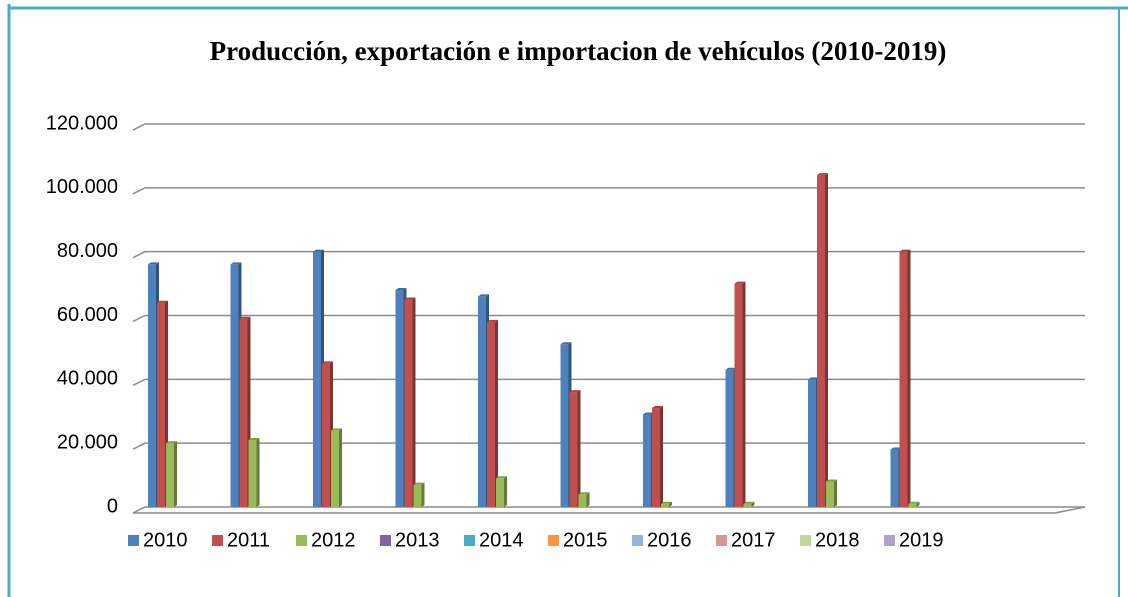 The height and width of the screenshot is (597, 1128). What do you see at coordinates (248, 540) in the screenshot?
I see `legend-label: 2011` at bounding box center [248, 540].